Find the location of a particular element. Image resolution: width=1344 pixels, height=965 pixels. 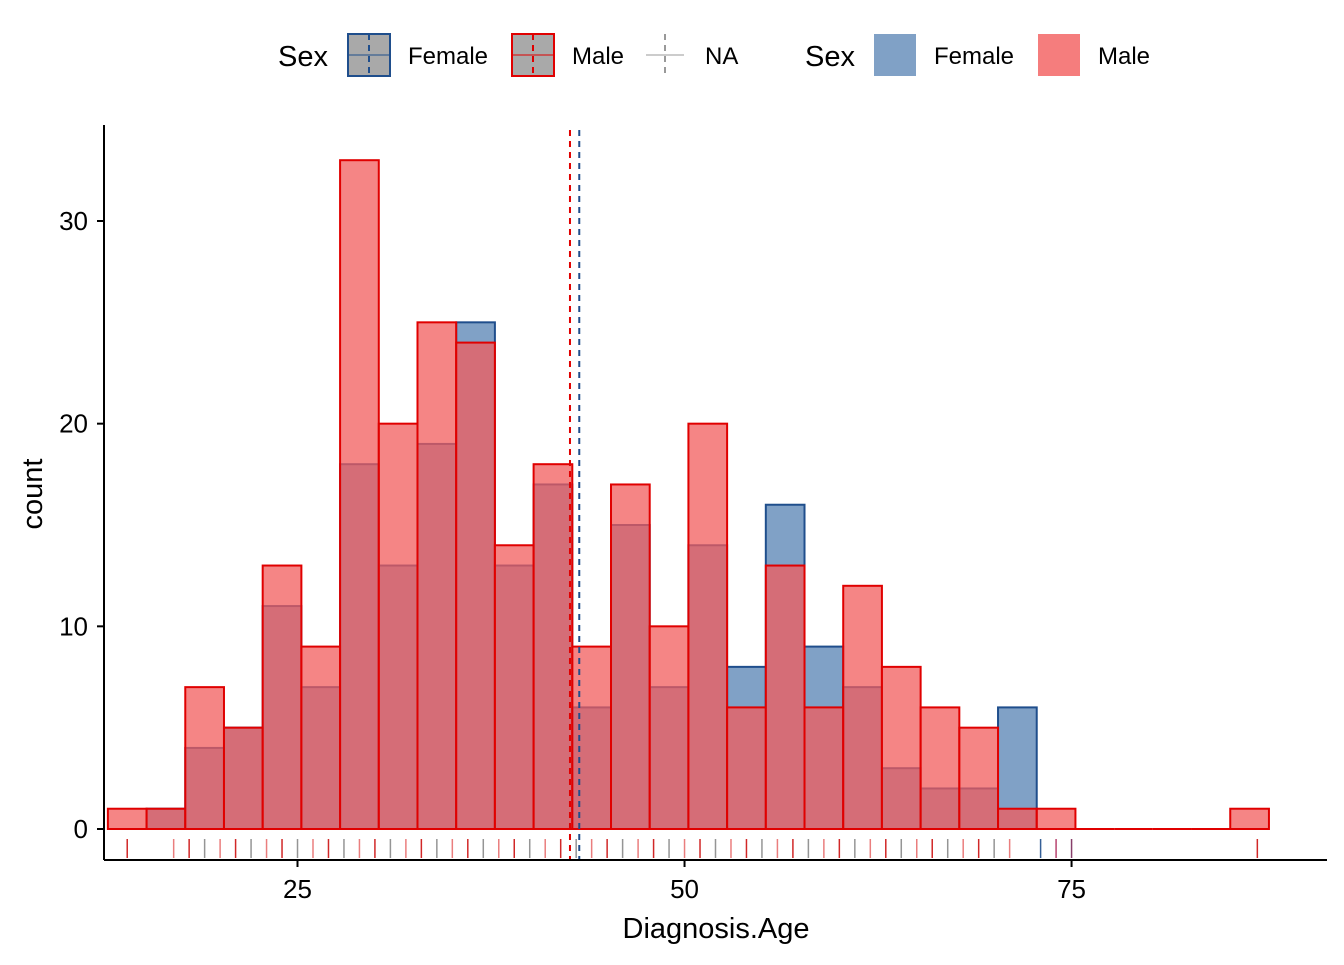

legend-label-na-line: NA is located at coordinates (721, 56).